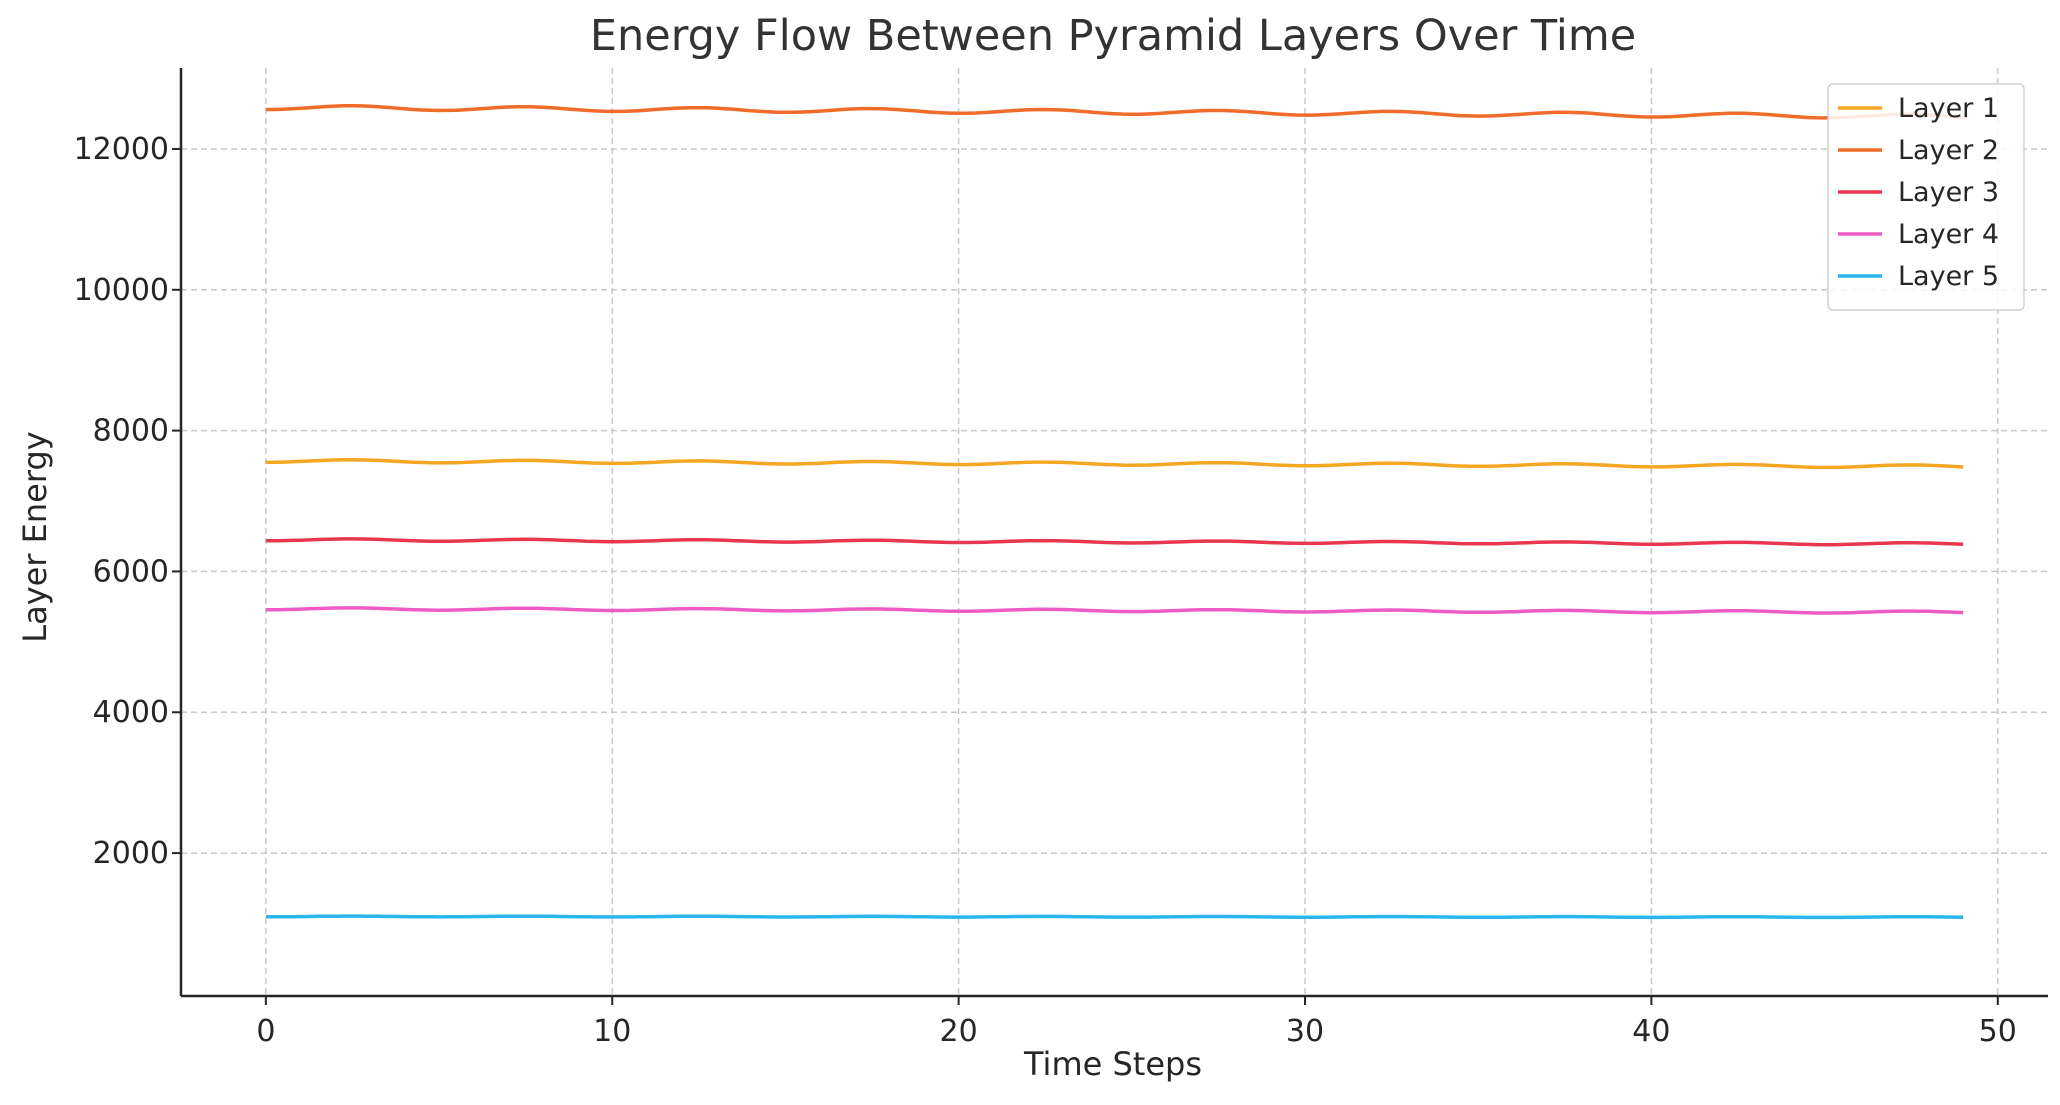 Image resolution: width=2060 pixels, height=1105 pixels. What do you see at coordinates (131, 853) in the screenshot?
I see `y-tick-label: 2000` at bounding box center [131, 853].